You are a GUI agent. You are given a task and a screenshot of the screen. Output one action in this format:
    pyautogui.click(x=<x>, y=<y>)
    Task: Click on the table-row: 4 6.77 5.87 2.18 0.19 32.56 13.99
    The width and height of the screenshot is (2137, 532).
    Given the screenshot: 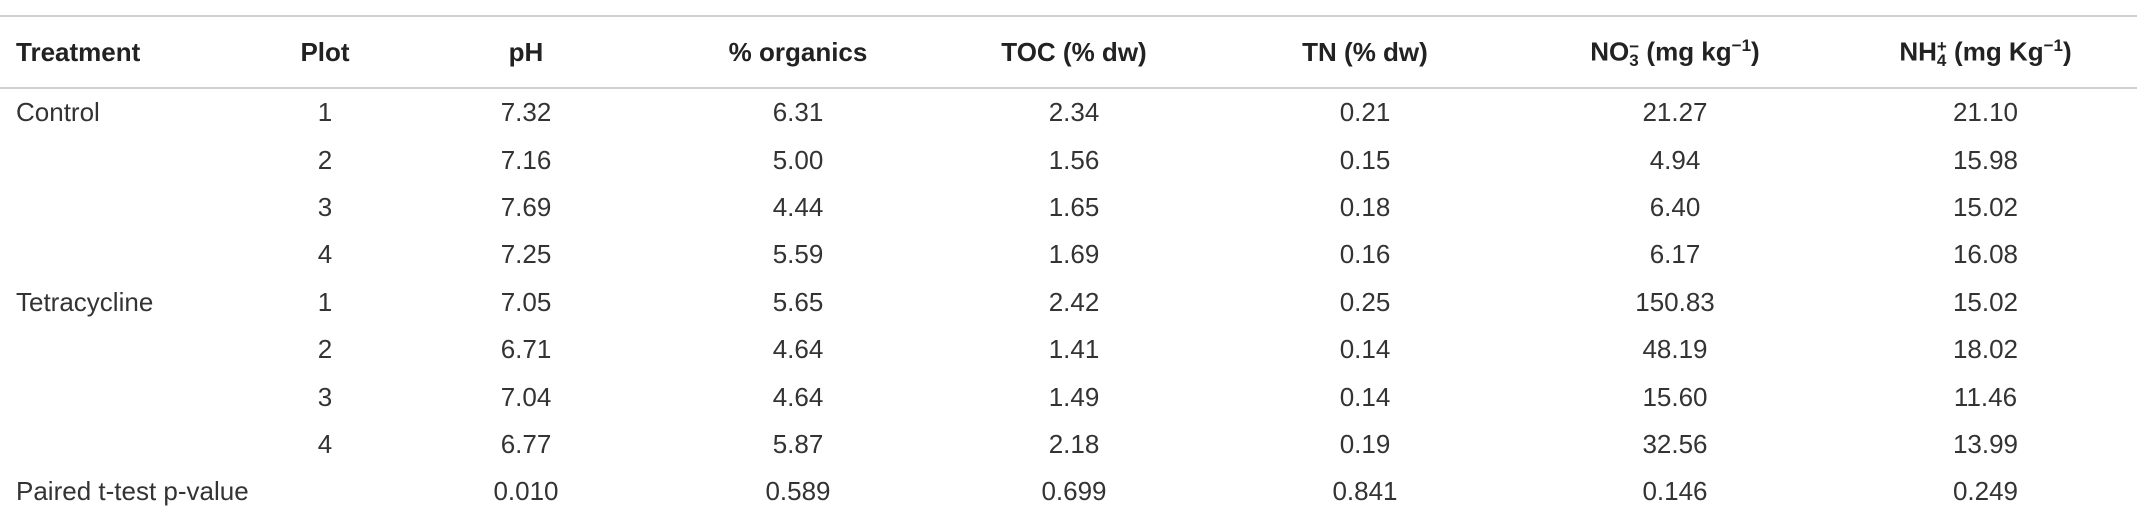 What is the action you would take?
    pyautogui.click(x=1068, y=444)
    